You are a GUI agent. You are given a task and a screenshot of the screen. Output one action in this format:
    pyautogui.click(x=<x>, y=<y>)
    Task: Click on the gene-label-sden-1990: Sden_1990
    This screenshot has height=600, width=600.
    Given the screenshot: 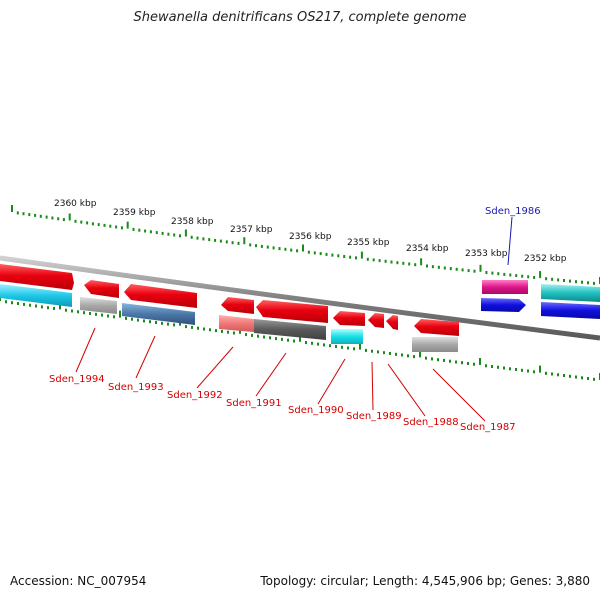 What is the action you would take?
    pyautogui.click(x=316, y=410)
    